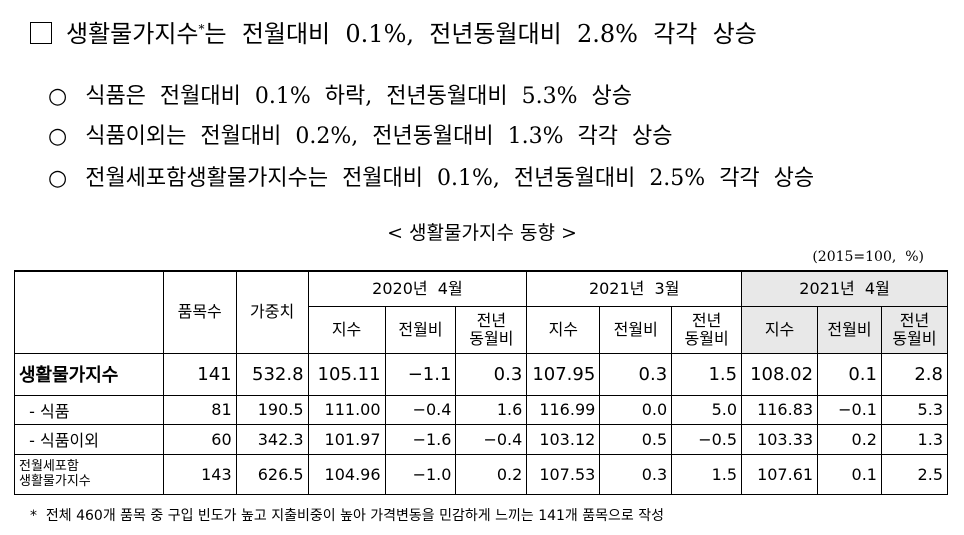  I want to click on headline-tail: 는 전월대비 0.1%, 전년동월대비 2.8% 각각 상승, so click(480, 34).